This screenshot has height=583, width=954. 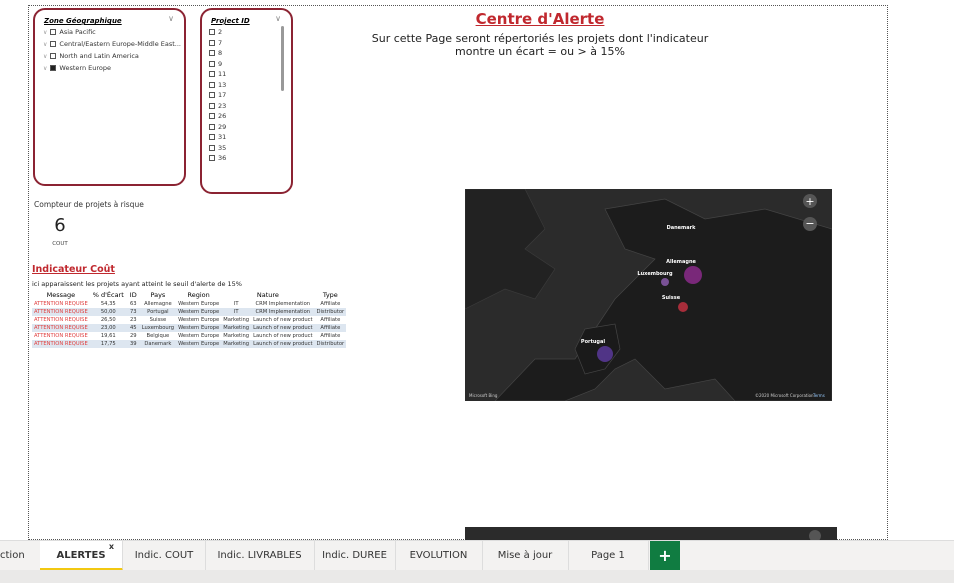 What do you see at coordinates (108, 312) in the screenshot?
I see `table-cell: 50,00` at bounding box center [108, 312].